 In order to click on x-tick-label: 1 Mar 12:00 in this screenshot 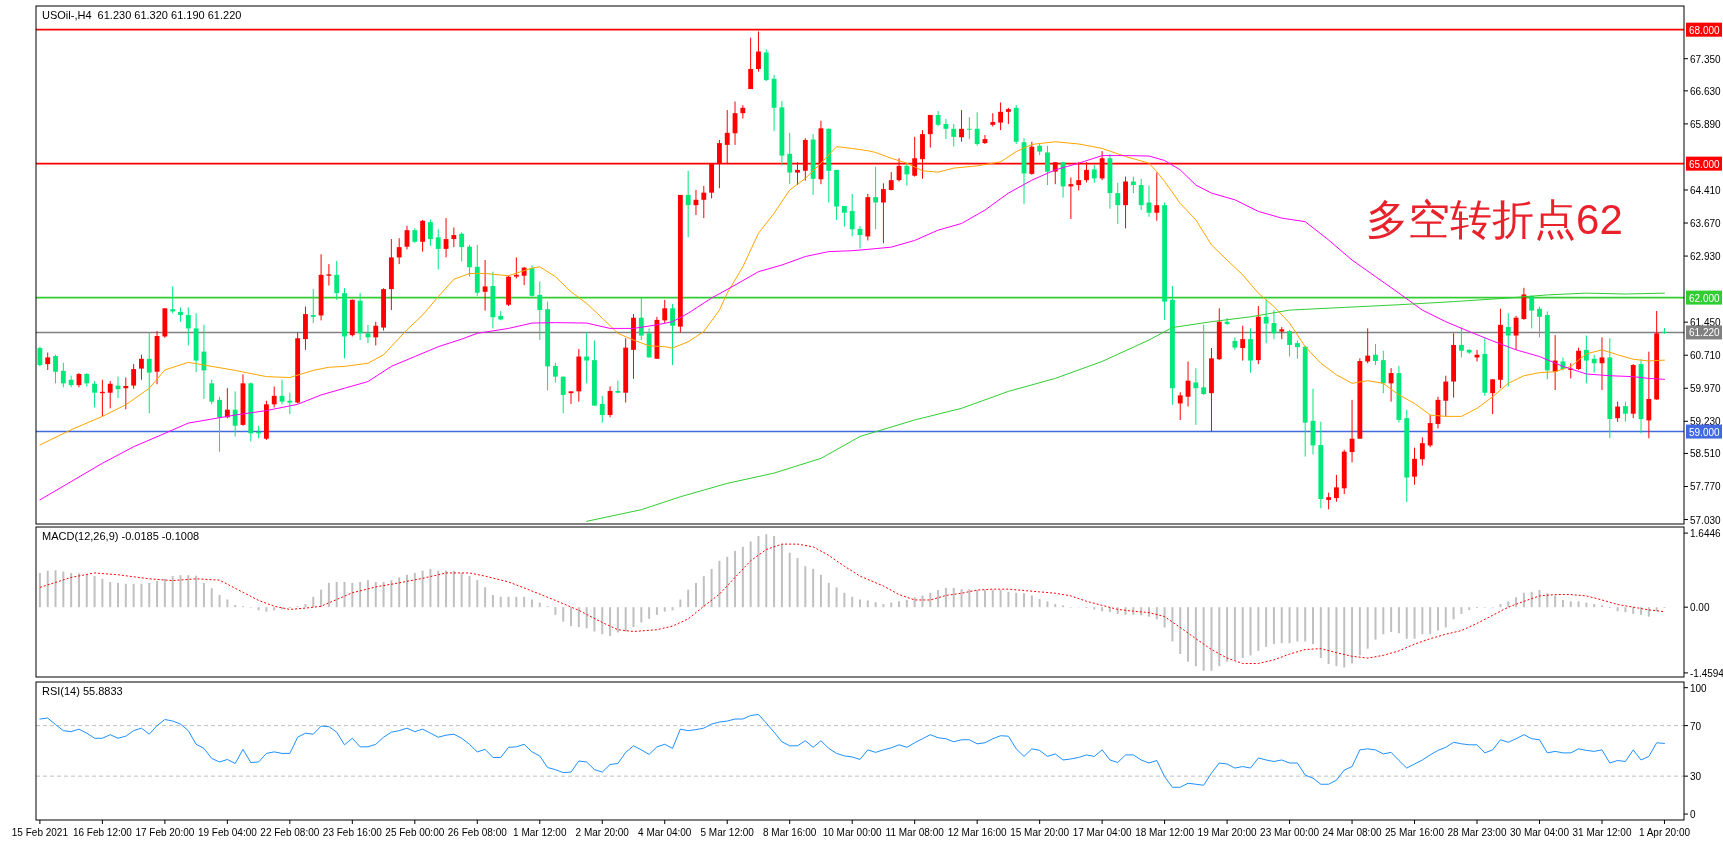, I will do `click(540, 832)`.